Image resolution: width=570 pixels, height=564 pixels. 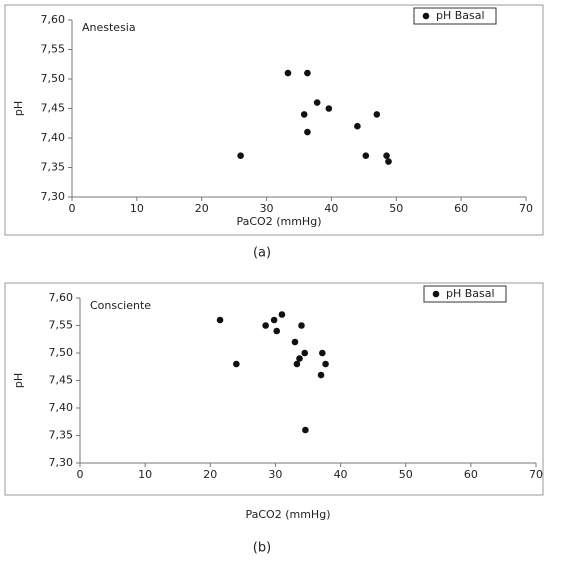 What do you see at coordinates (109, 27) in the screenshot?
I see `annotation: Anestesia` at bounding box center [109, 27].